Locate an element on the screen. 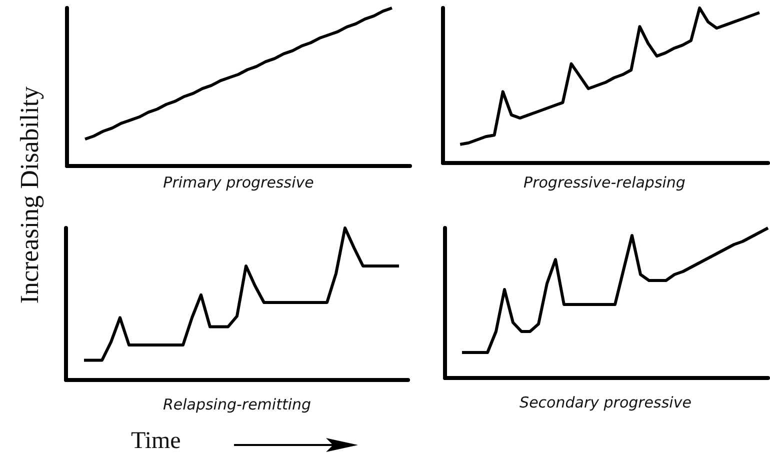  text: Secondary progressive is located at coordinates (606, 403).